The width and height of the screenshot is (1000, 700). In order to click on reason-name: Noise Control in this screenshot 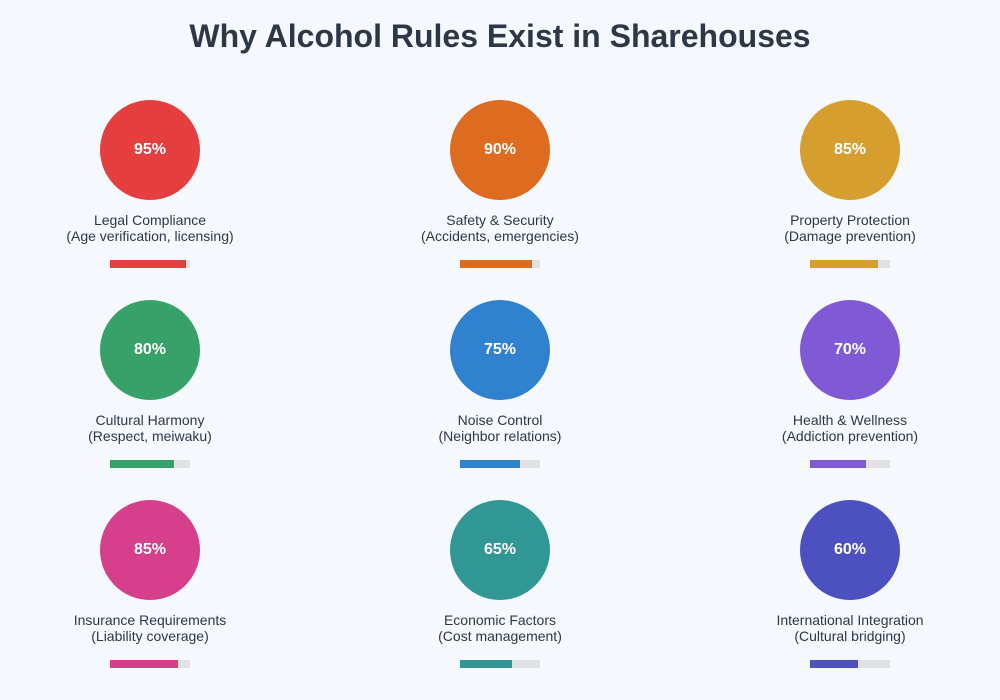, I will do `click(500, 420)`.